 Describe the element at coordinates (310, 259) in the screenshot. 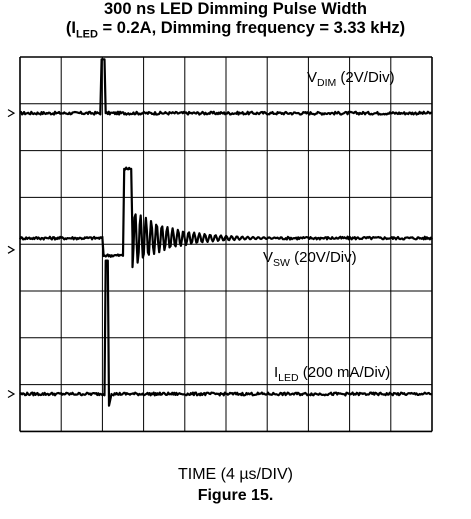

I see `vsw-label: VSW (20V/Div)` at that location.